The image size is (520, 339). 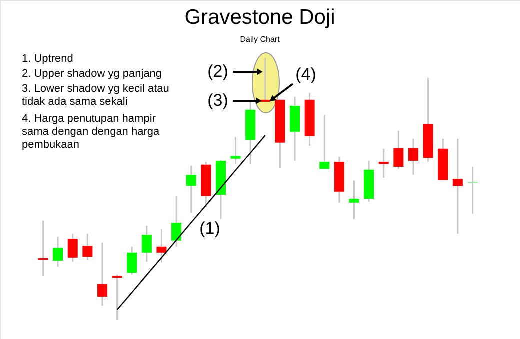 What do you see at coordinates (218, 71) in the screenshot?
I see `annotation: (2)` at bounding box center [218, 71].